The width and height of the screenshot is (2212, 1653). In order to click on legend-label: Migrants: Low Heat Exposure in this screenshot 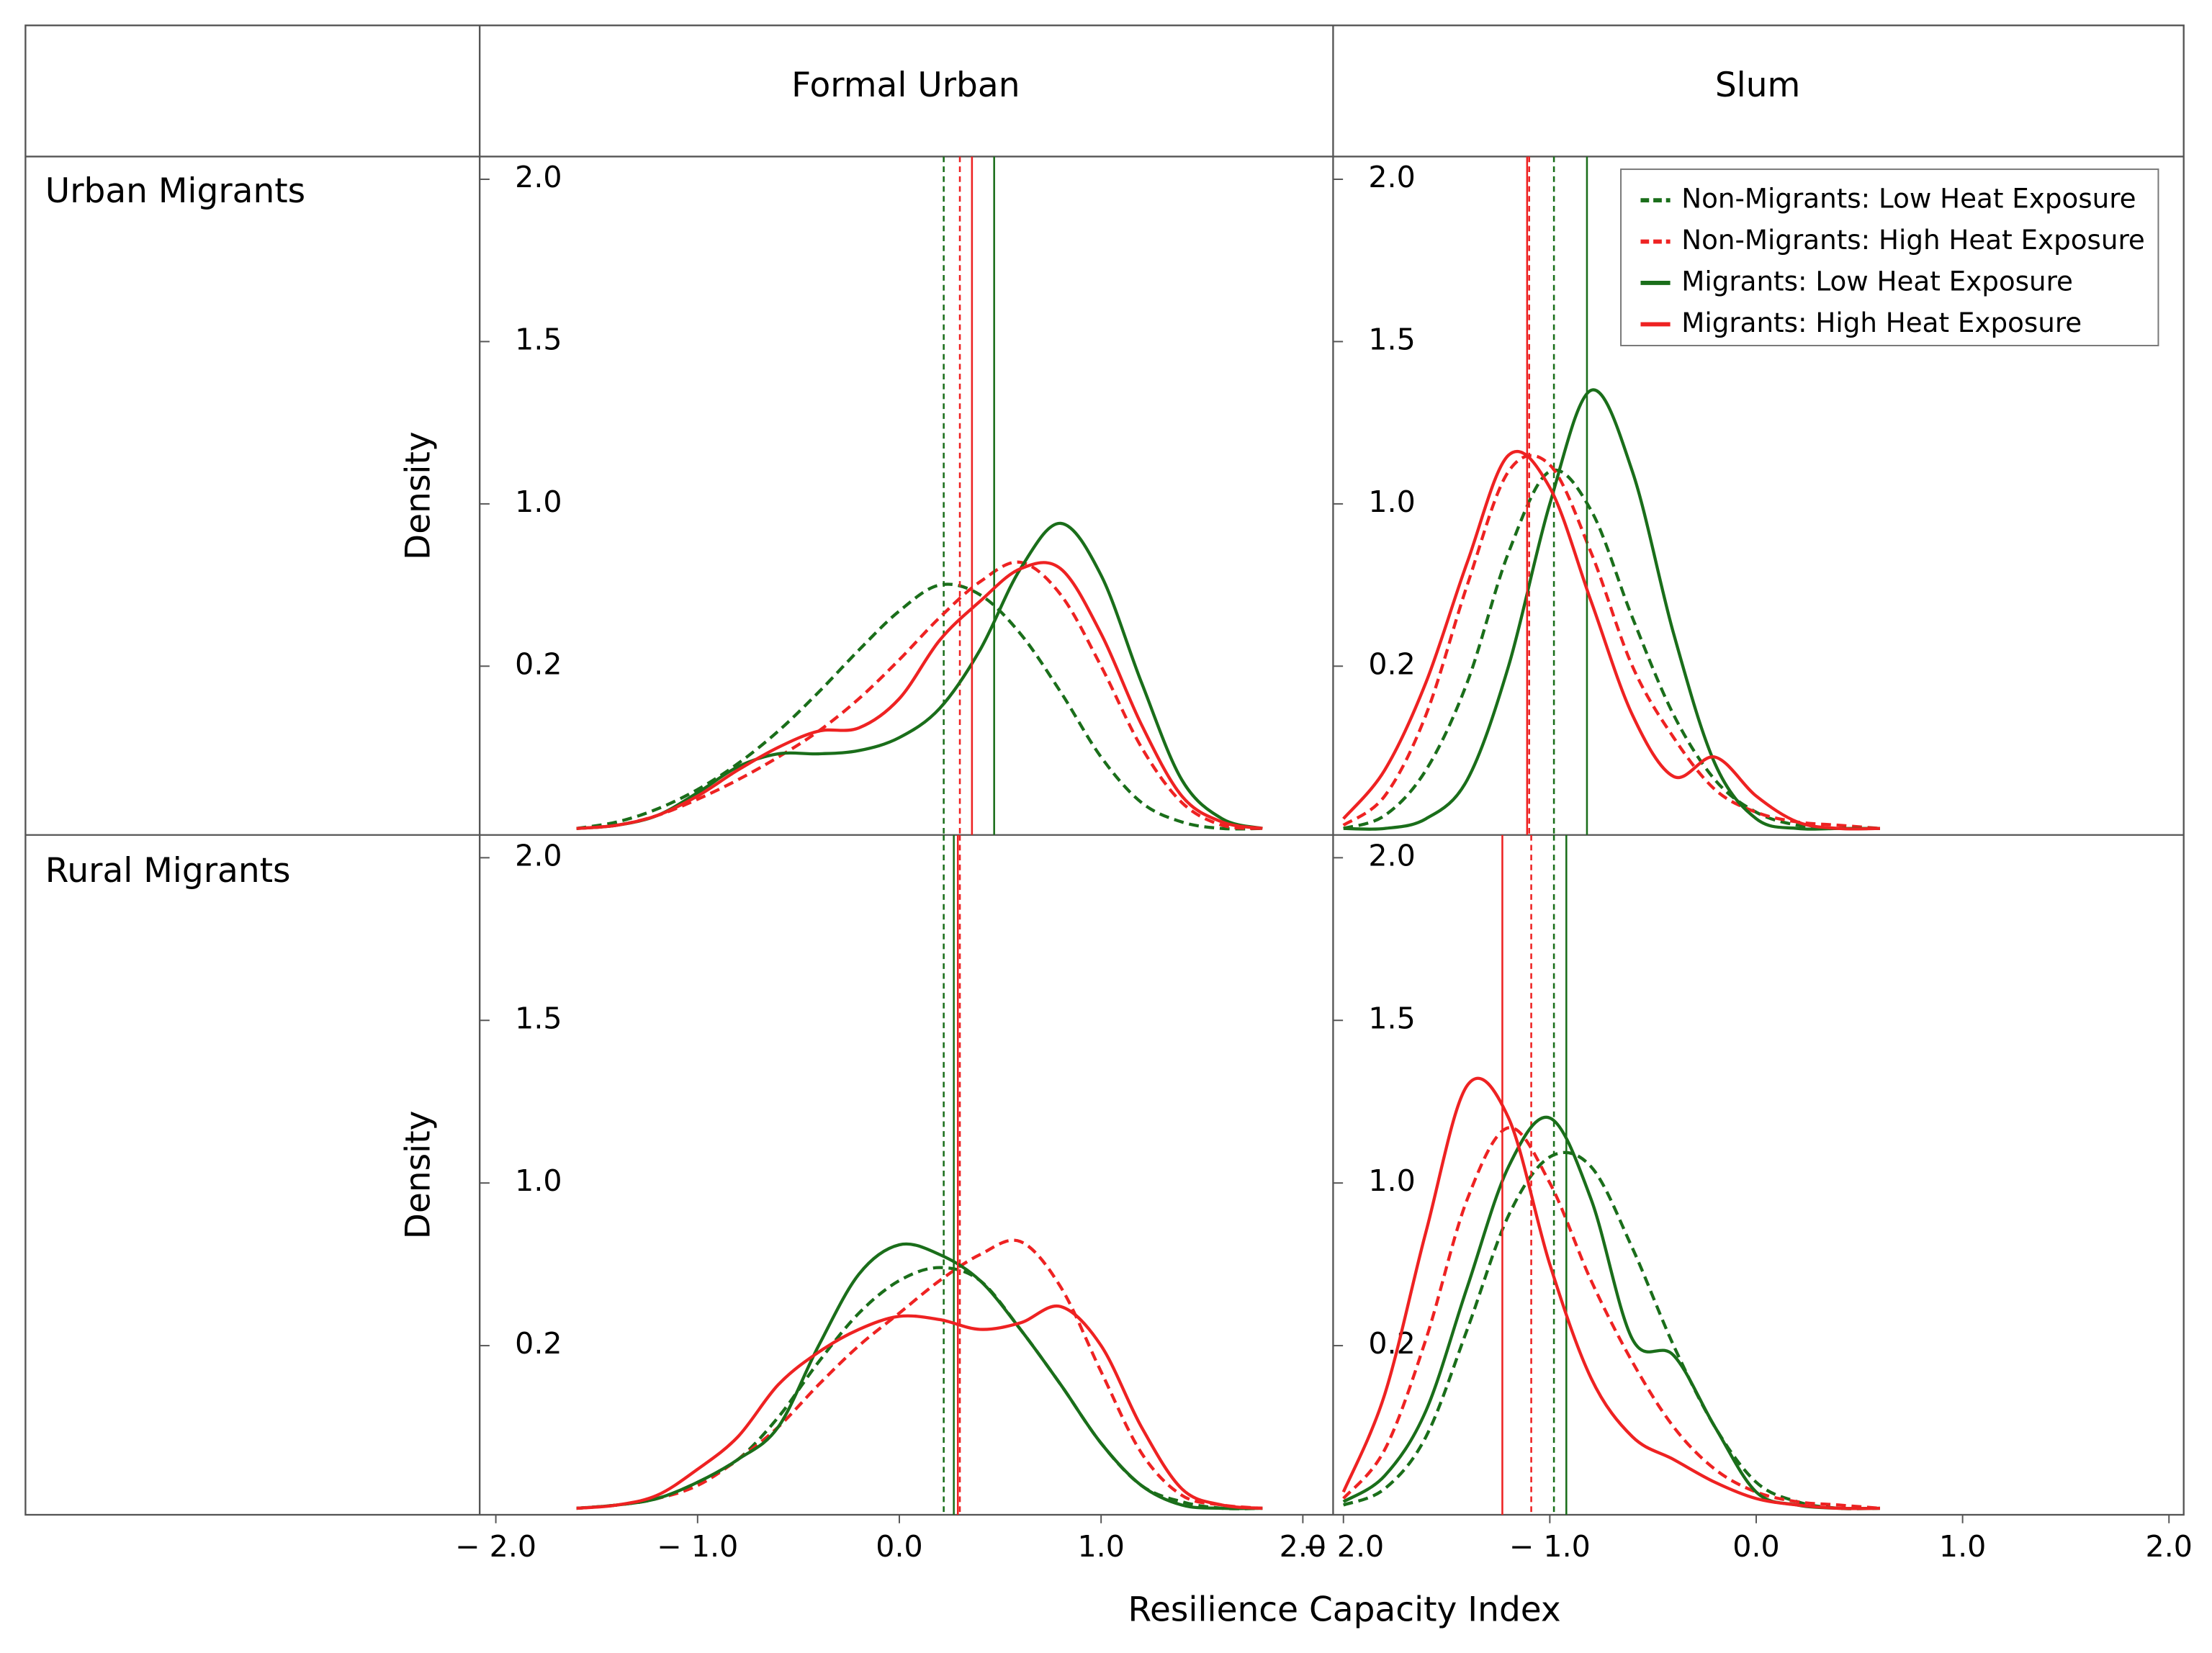, I will do `click(1877, 281)`.